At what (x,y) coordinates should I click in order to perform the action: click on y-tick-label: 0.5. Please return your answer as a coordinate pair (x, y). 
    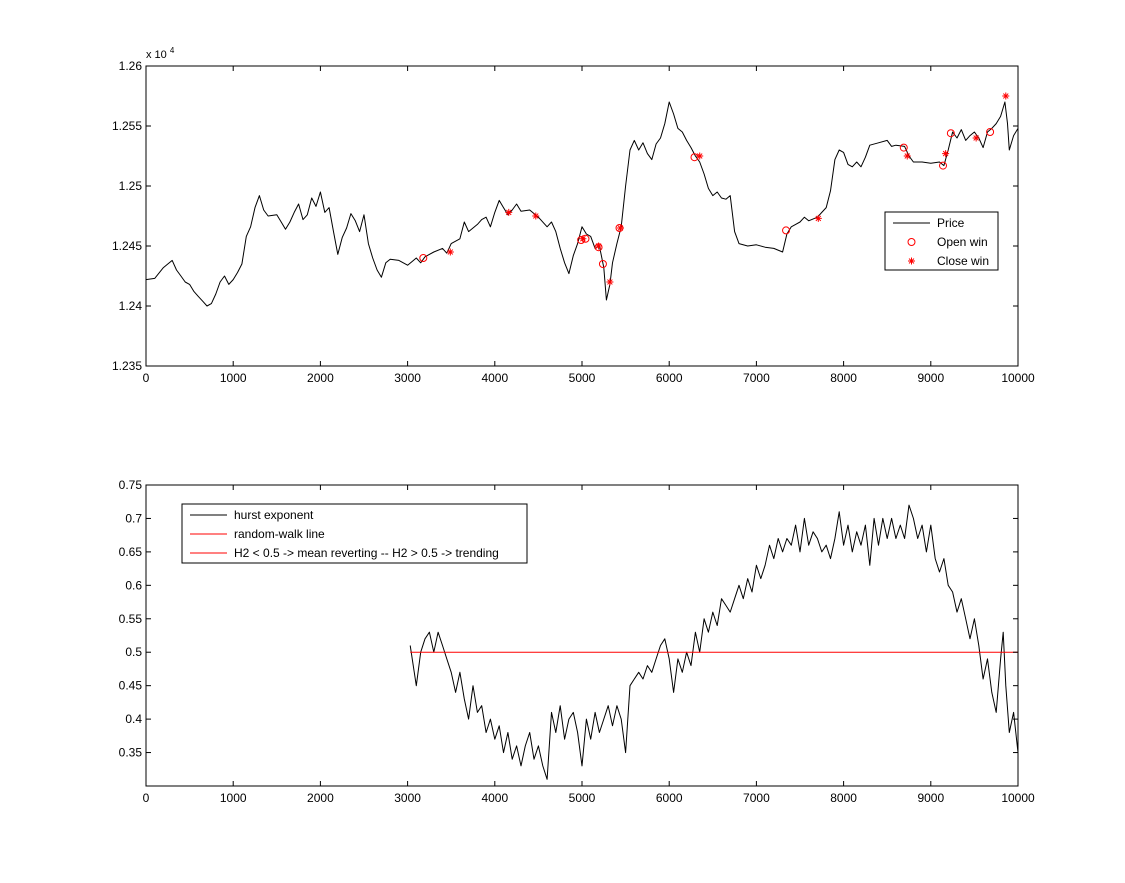
    Looking at the image, I should click on (133, 652).